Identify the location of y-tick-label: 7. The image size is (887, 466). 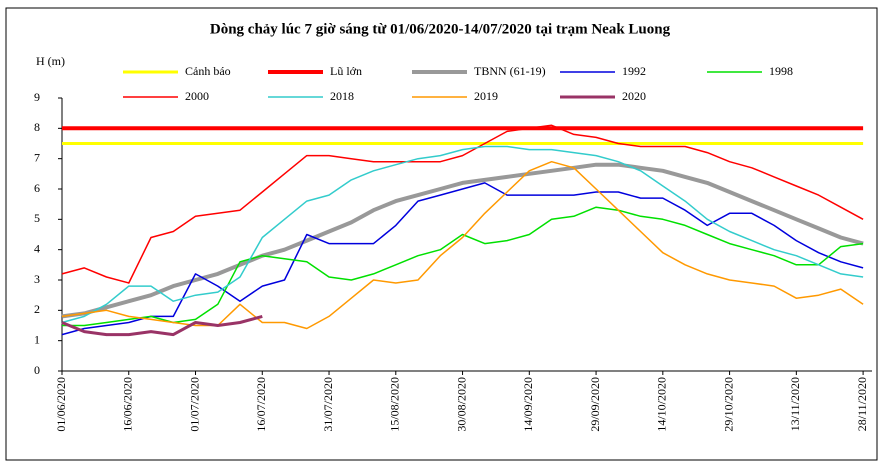
(37, 157).